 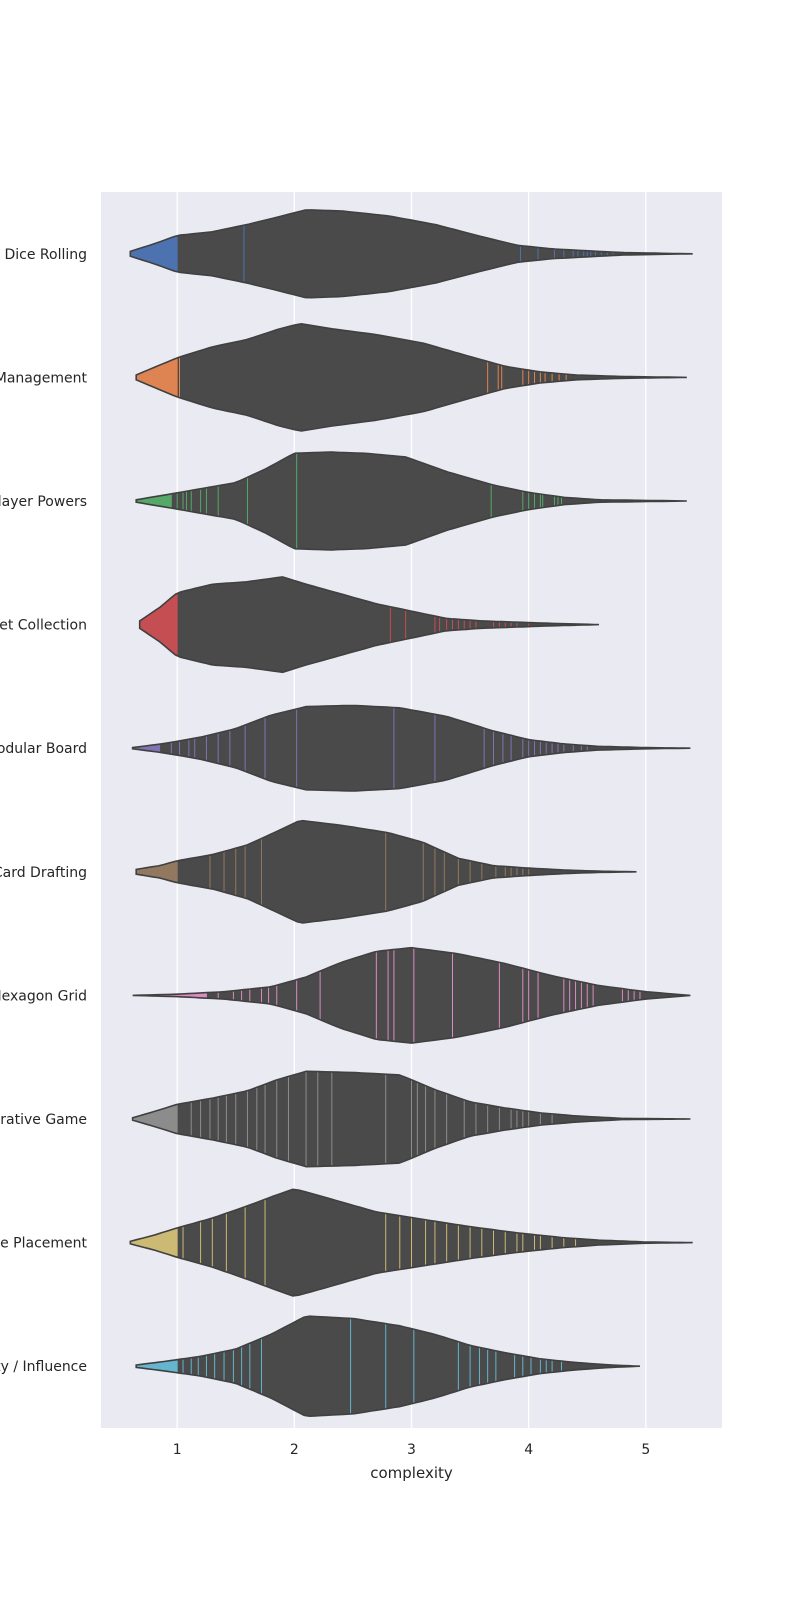 I want to click on x-tick-label: 2, so click(x=294, y=1450).